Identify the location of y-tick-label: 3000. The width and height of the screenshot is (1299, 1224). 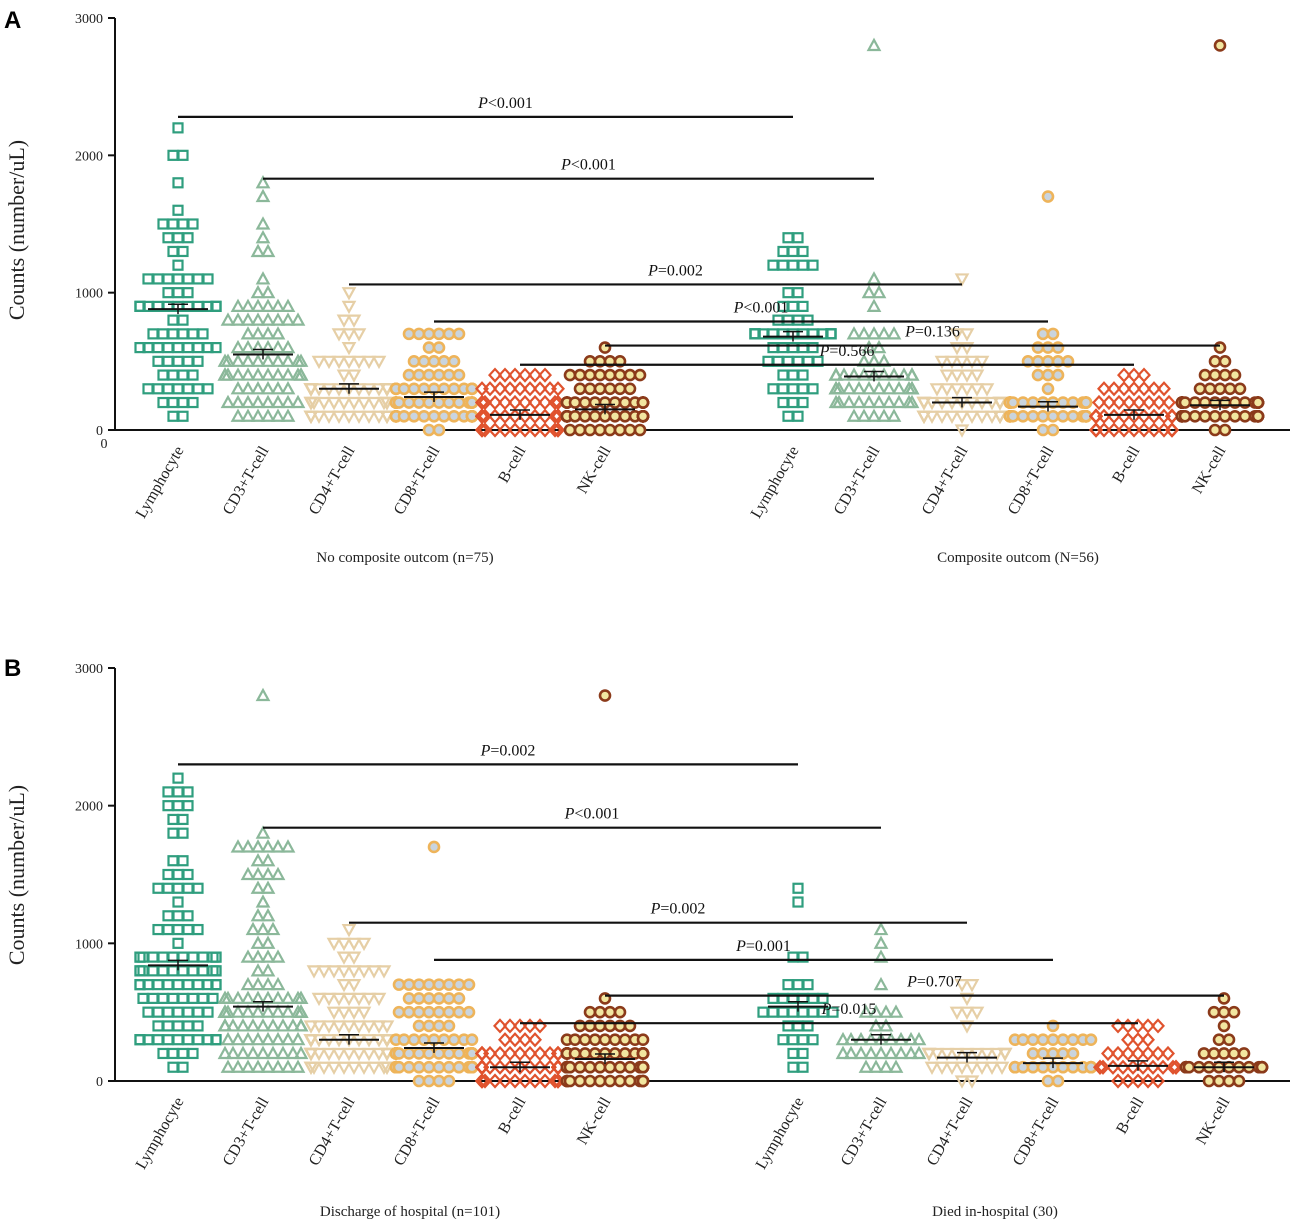
(89, 669).